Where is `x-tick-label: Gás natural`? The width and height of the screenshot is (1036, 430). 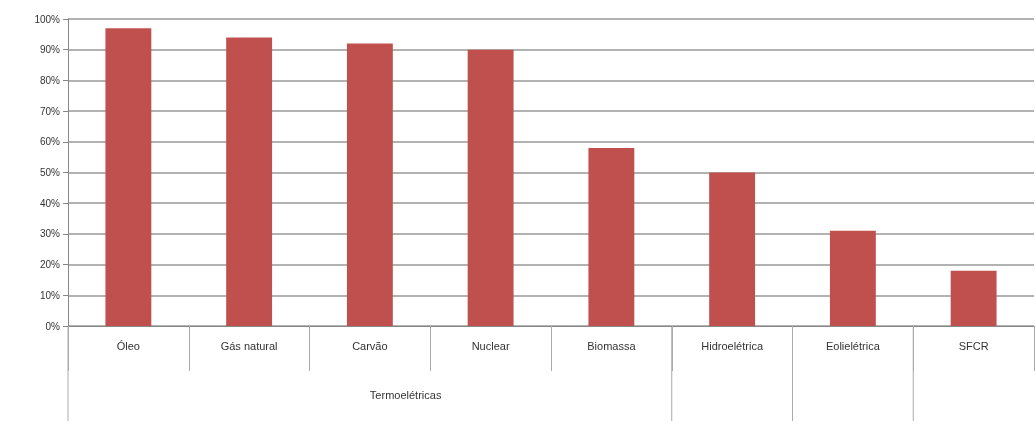 x-tick-label: Gás natural is located at coordinates (249, 345).